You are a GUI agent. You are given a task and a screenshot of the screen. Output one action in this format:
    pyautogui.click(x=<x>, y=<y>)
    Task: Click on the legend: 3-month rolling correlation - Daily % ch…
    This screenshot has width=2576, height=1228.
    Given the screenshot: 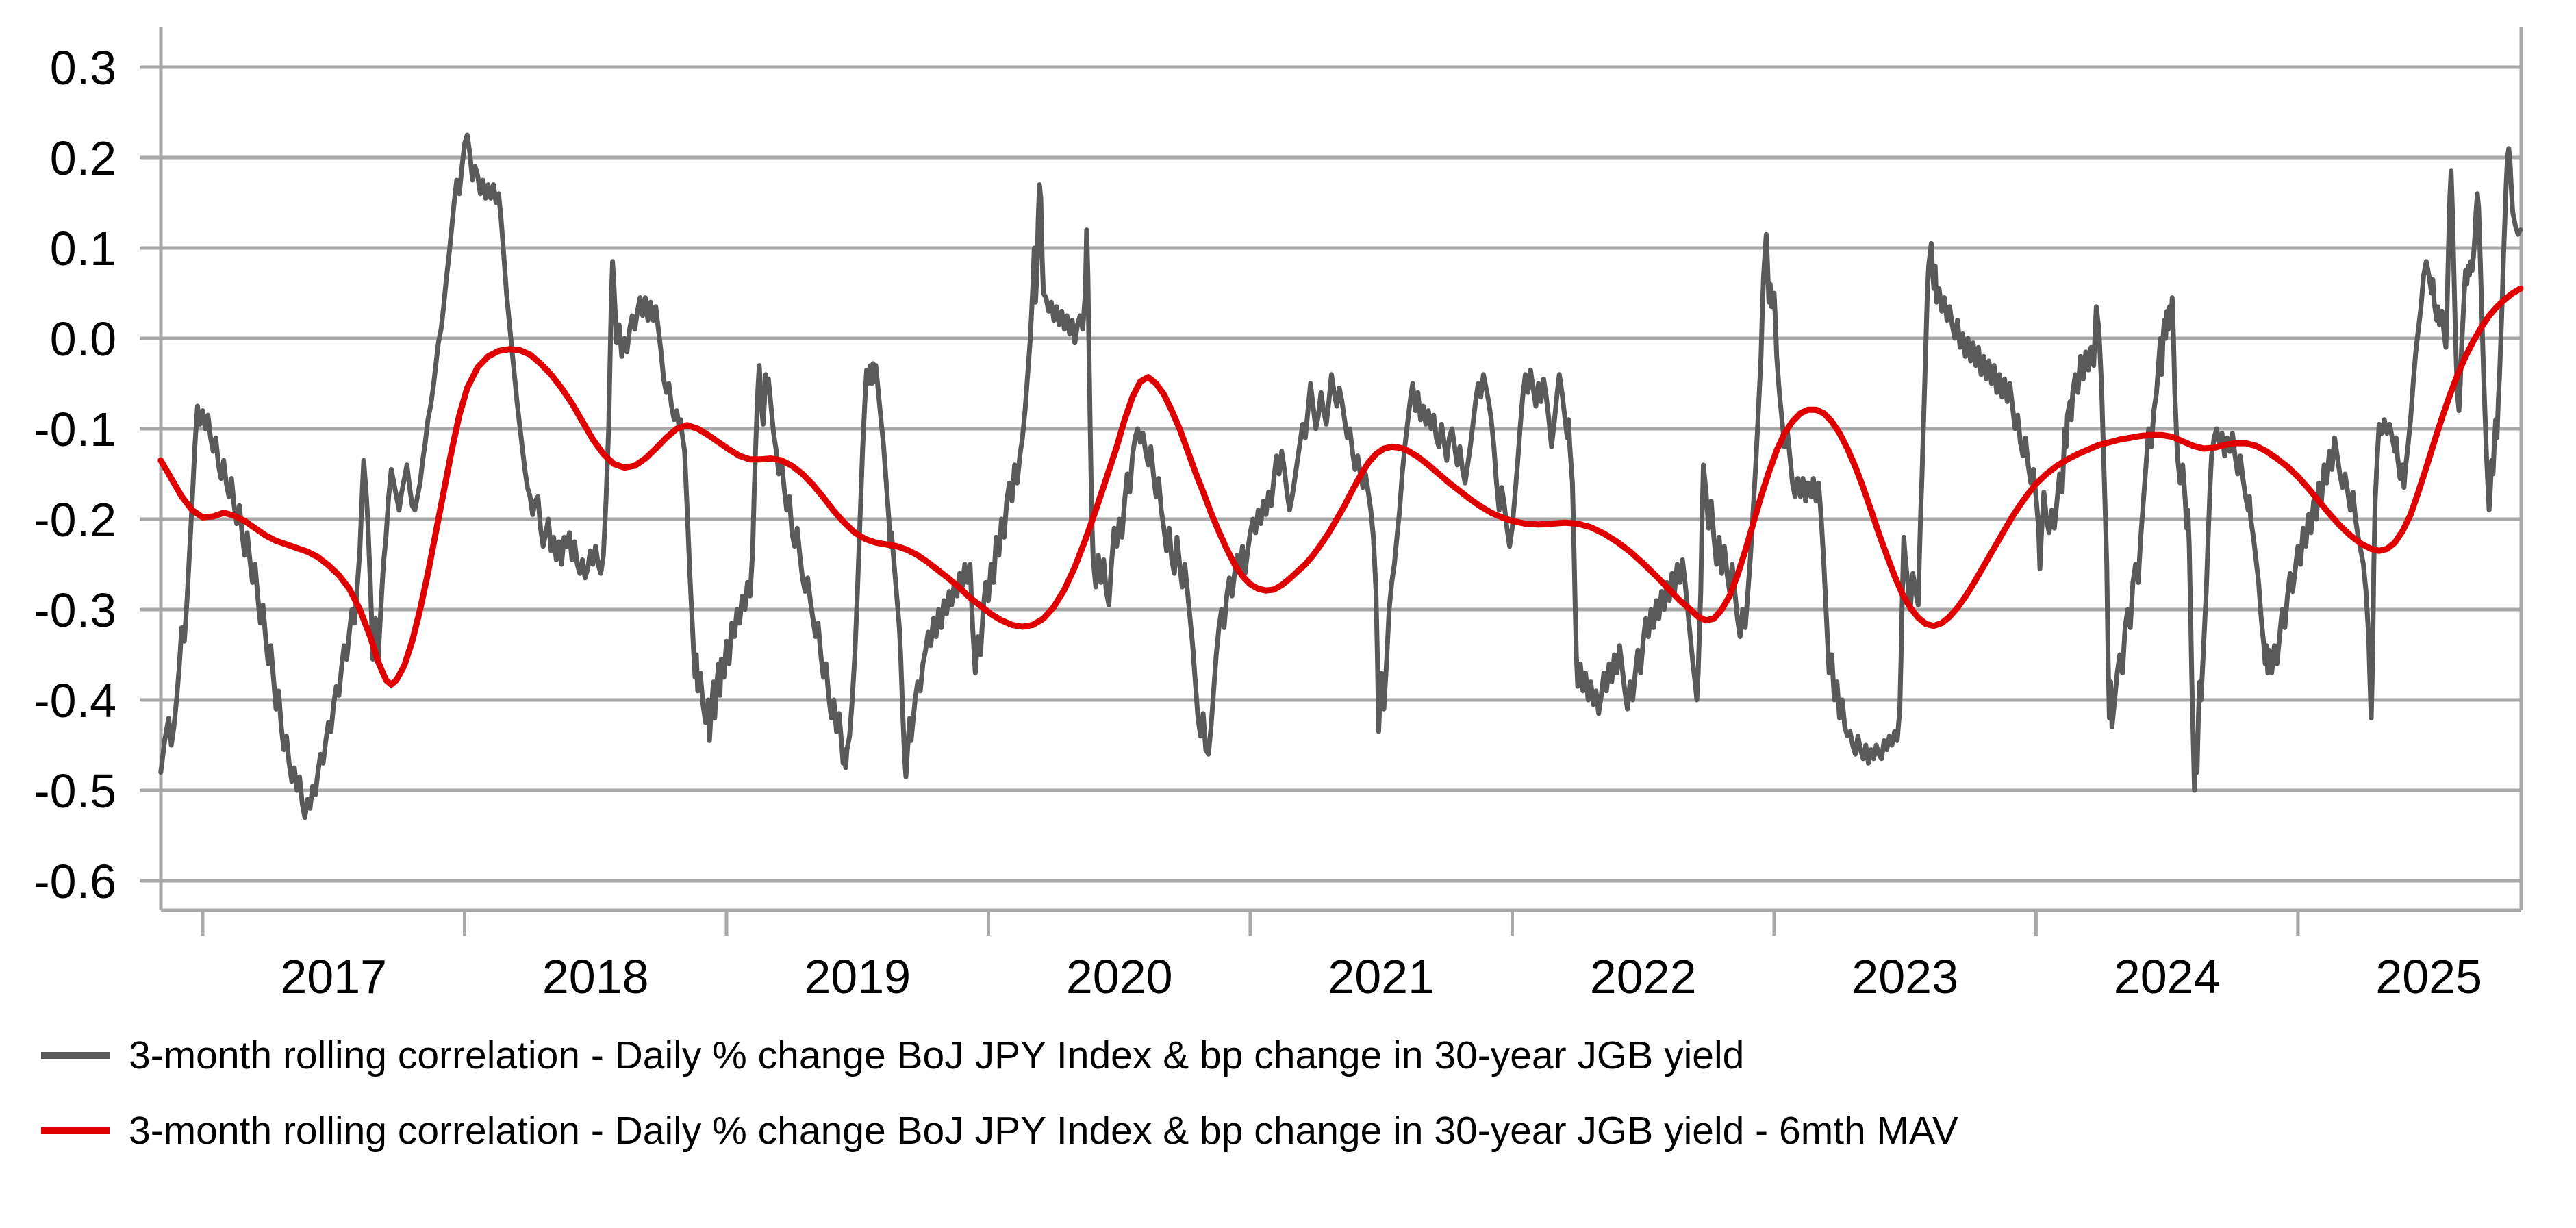 What is the action you would take?
    pyautogui.click(x=1000, y=1108)
    